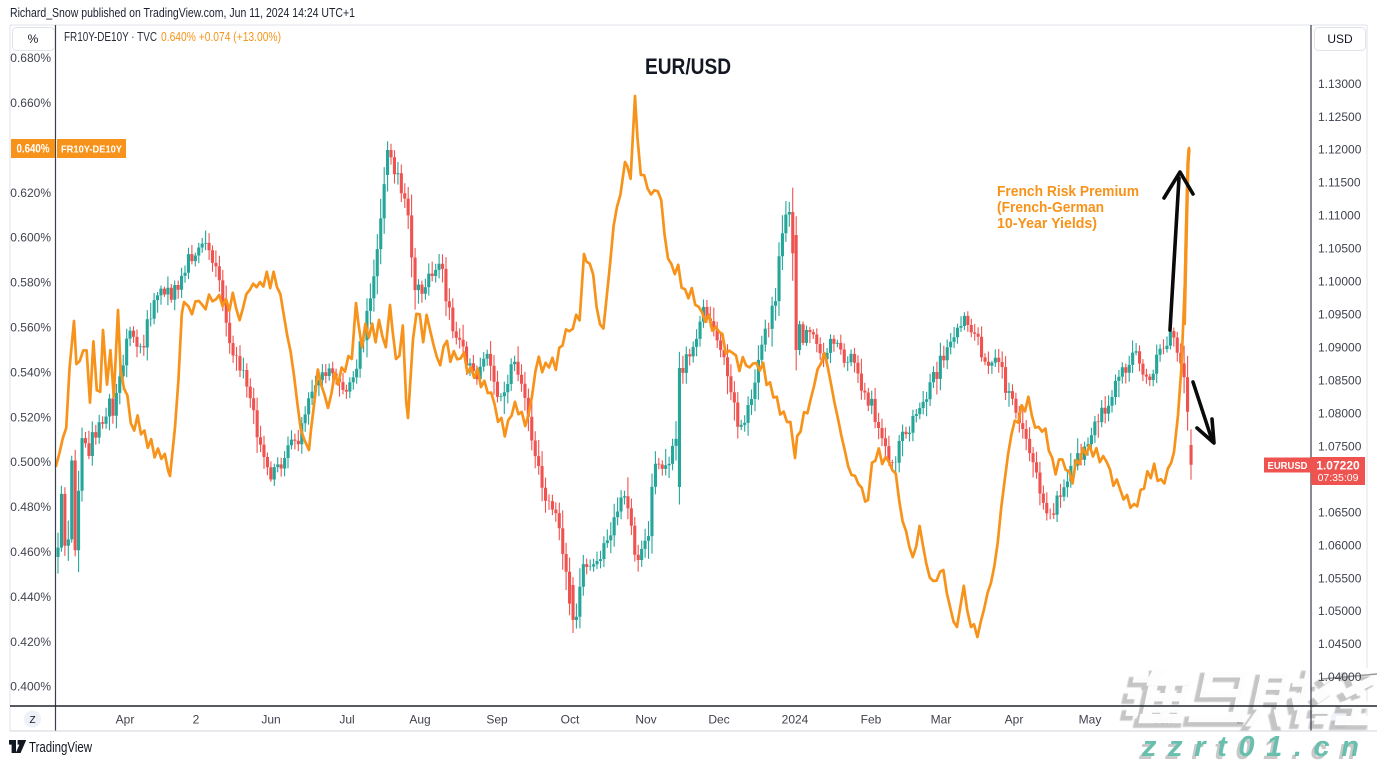  I want to click on svg-text: 0.560%, so click(30, 328).